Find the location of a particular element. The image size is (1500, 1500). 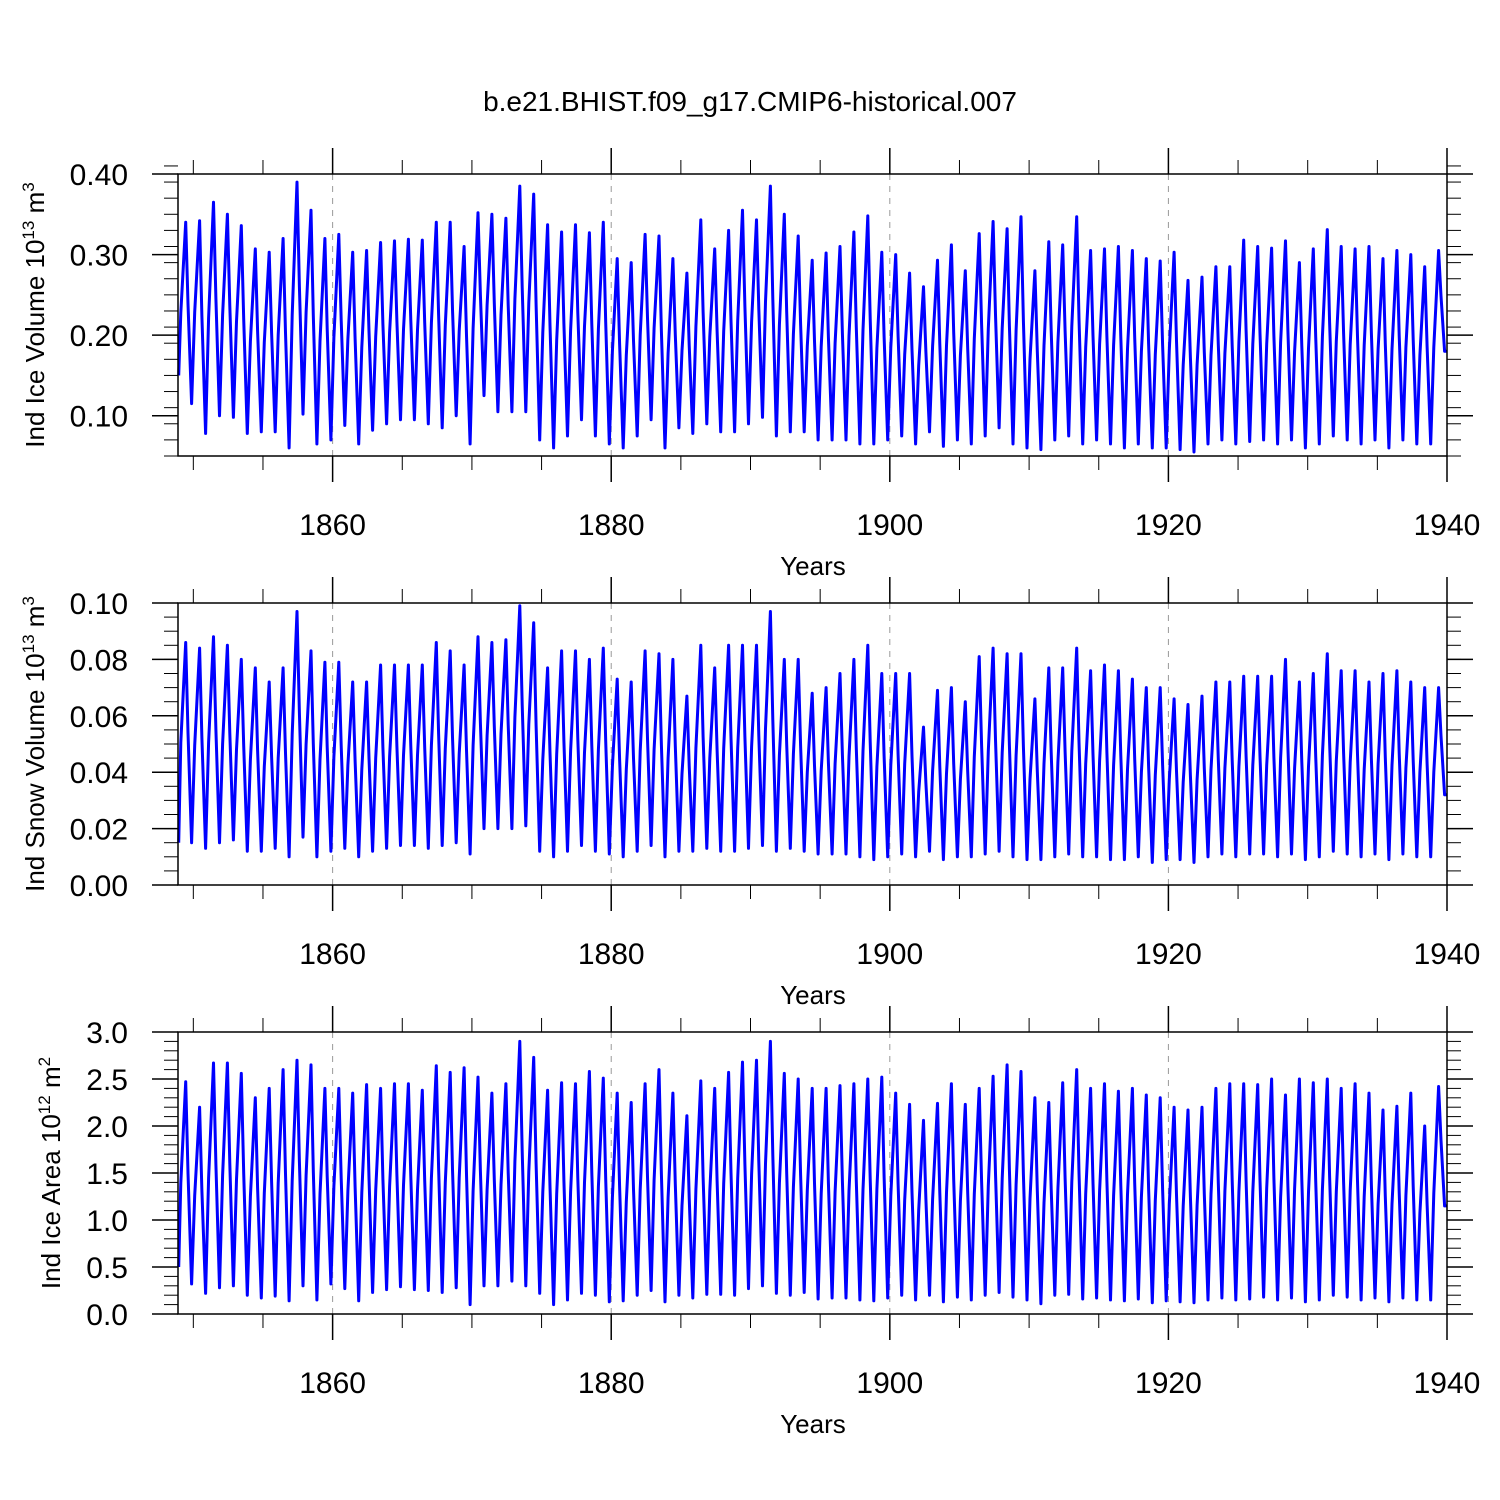

chart-title: b.e21.BHIST.f09_g17.CMIP6-historical.007 is located at coordinates (750, 101).